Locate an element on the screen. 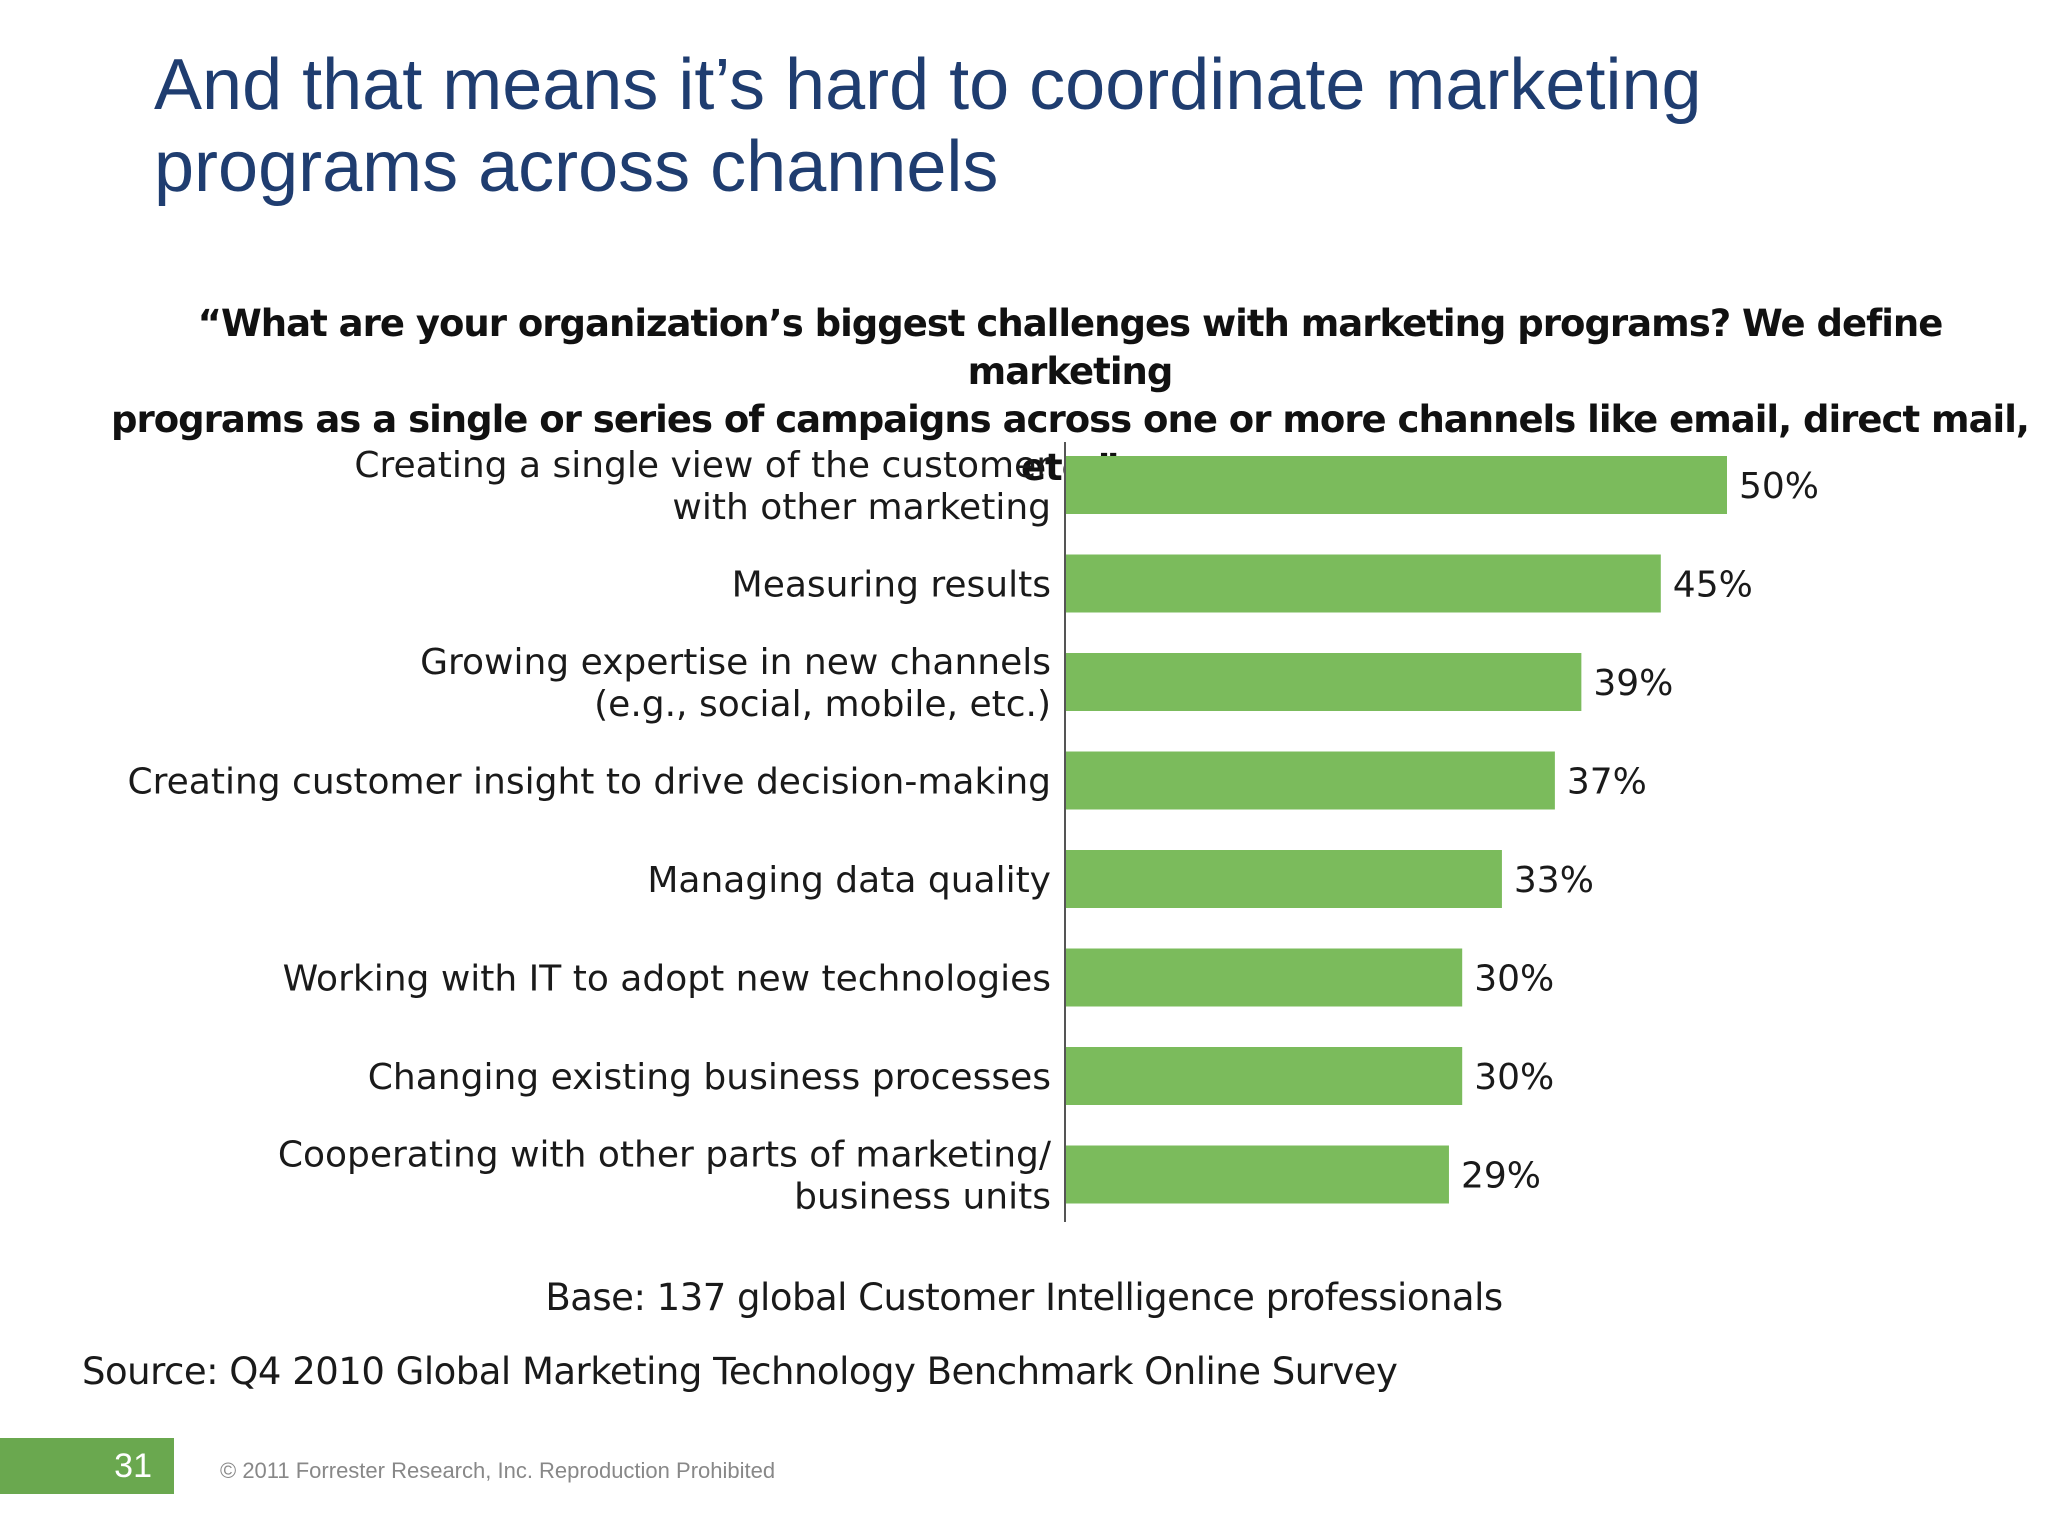 This screenshot has height=1536, width=2048. category-label-3-line-2: (e.g., social, mobile, etc.) is located at coordinates (822, 704).